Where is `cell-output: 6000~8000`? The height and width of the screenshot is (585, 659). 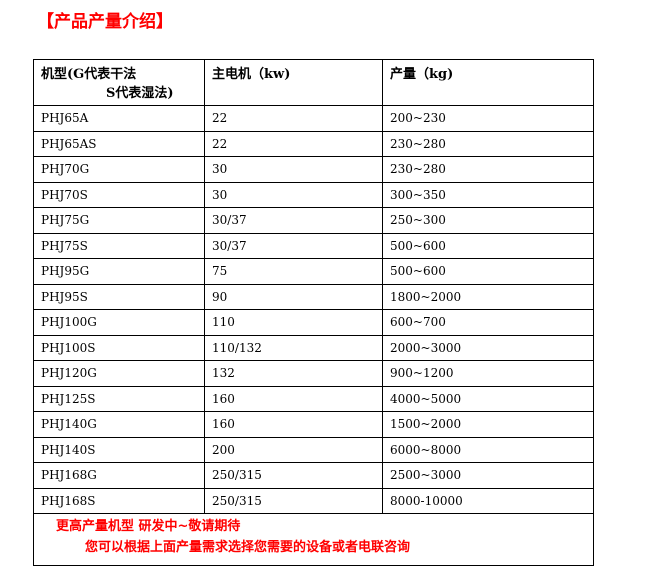 cell-output: 6000~8000 is located at coordinates (488, 449).